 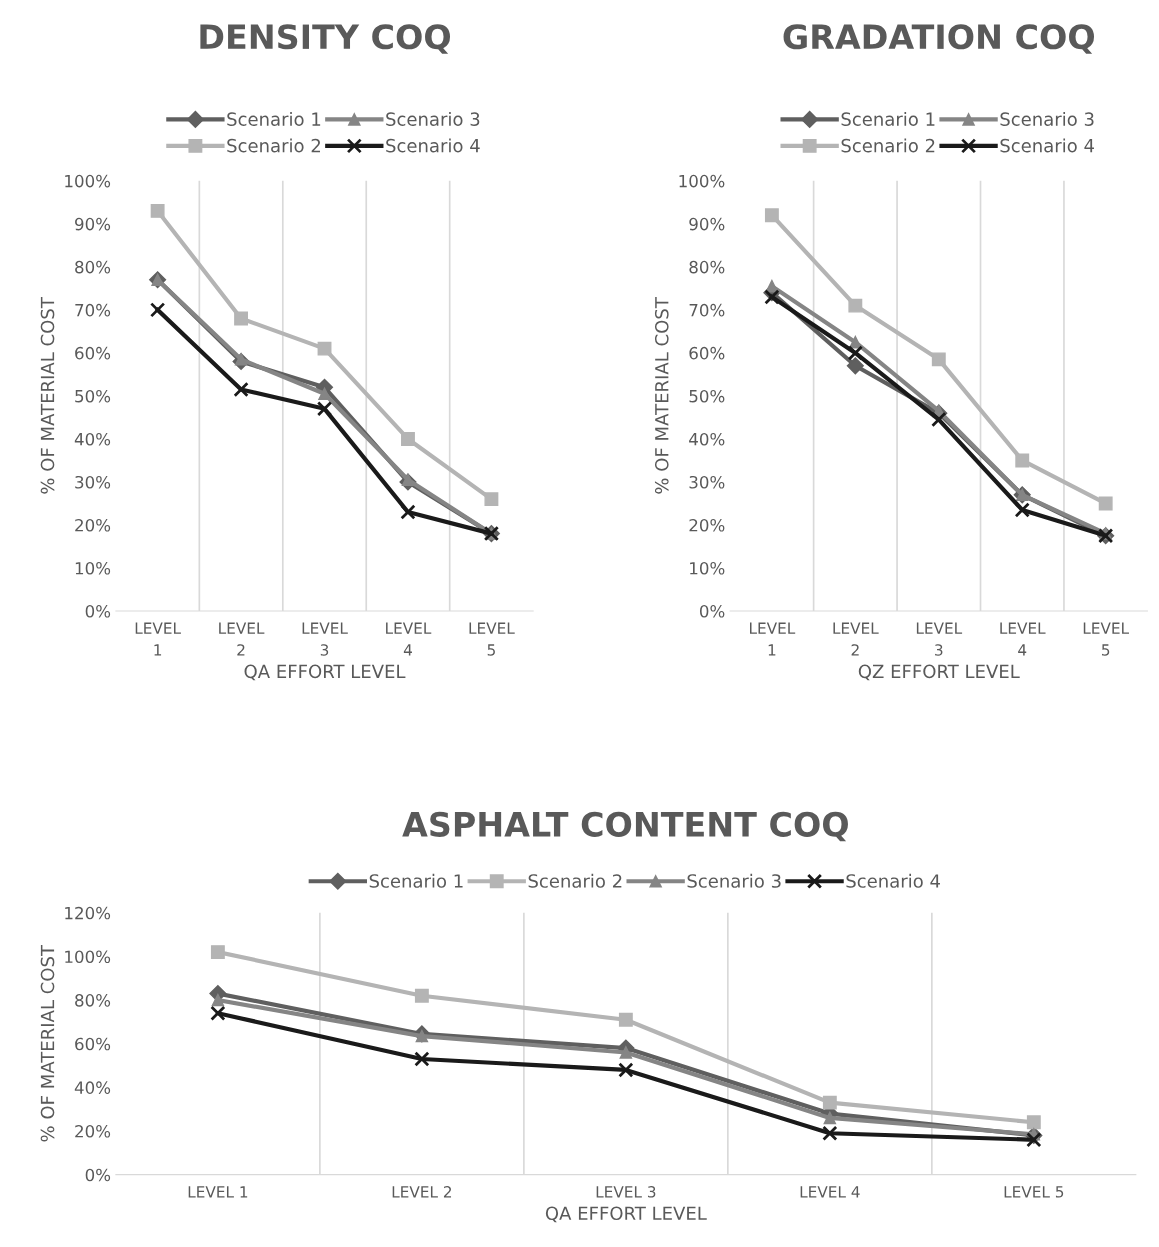 I want to click on y-tick-label: 120%, so click(x=88, y=913).